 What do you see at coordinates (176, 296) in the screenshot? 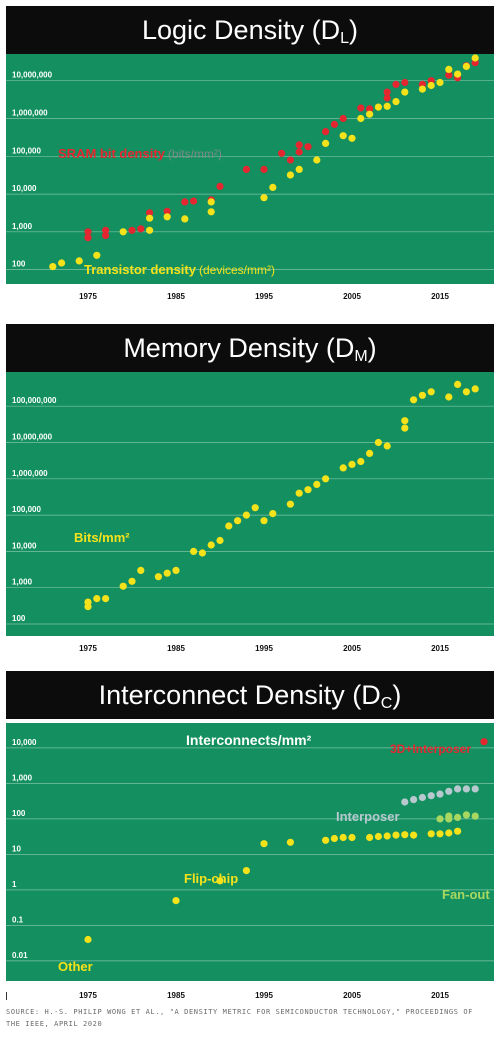
I see `x-tick-label: 1985` at bounding box center [176, 296].